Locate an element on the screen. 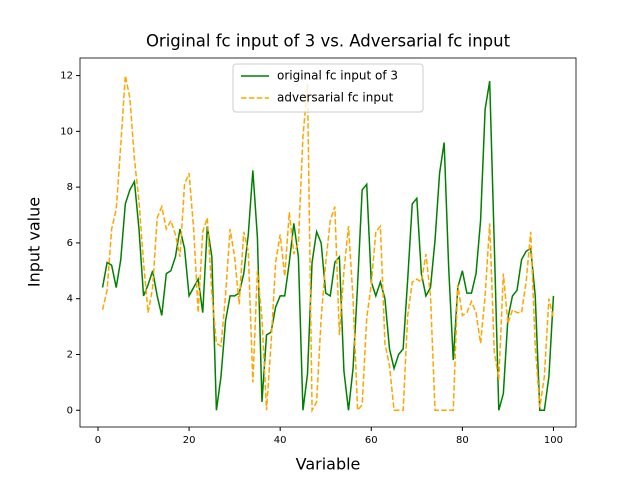 The height and width of the screenshot is (480, 640). x-axis-label: Variable is located at coordinates (328, 464).